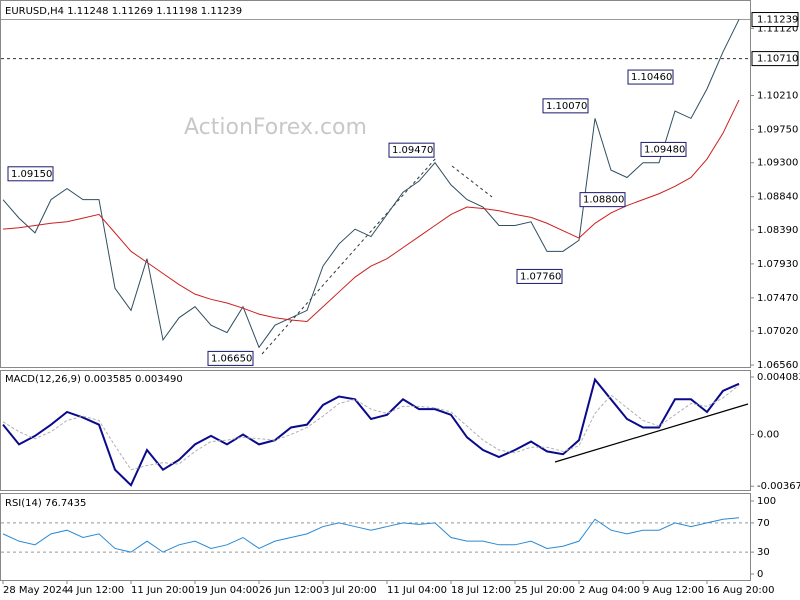 Image resolution: width=800 pixels, height=600 pixels. Describe the element at coordinates (350, 590) in the screenshot. I see `x-tick-label: 3 Jul 20:00` at that location.